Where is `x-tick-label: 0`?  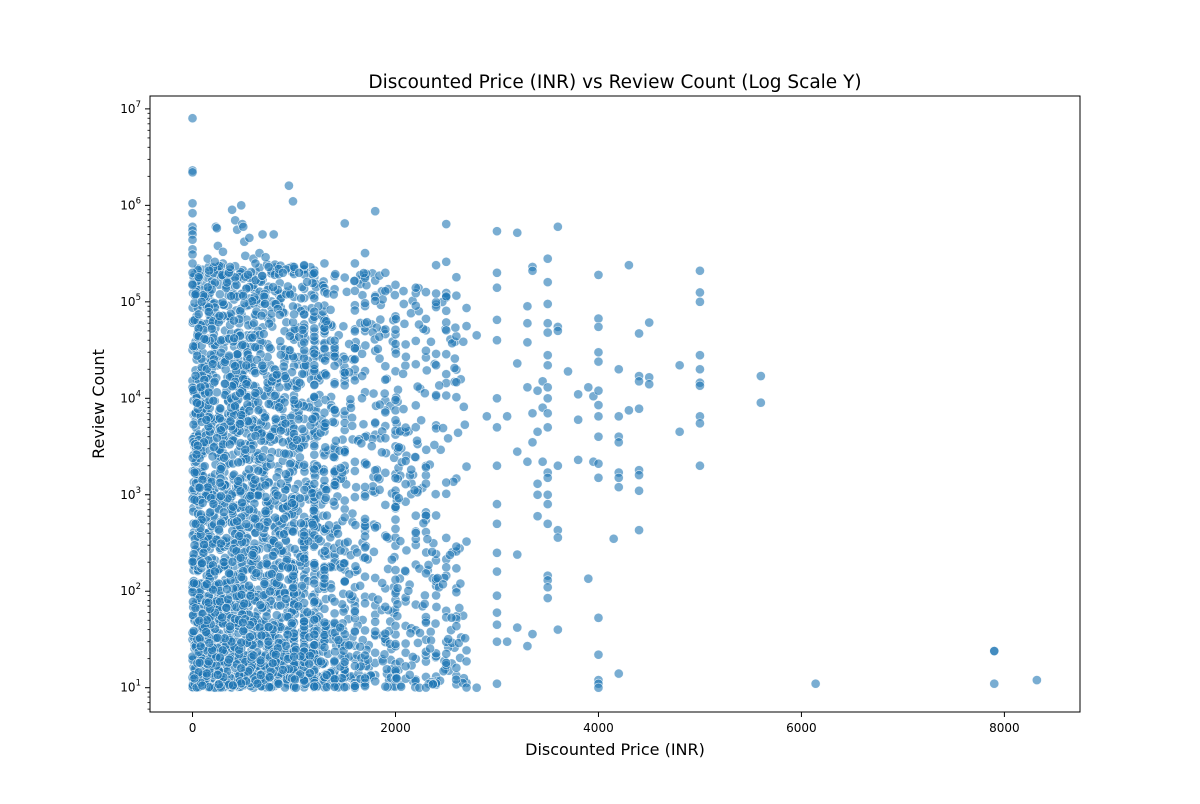 x-tick-label: 0 is located at coordinates (193, 728).